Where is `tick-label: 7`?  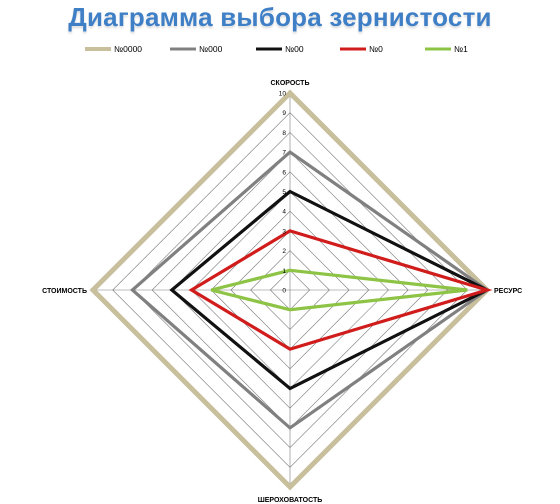 tick-label: 7 is located at coordinates (284, 153).